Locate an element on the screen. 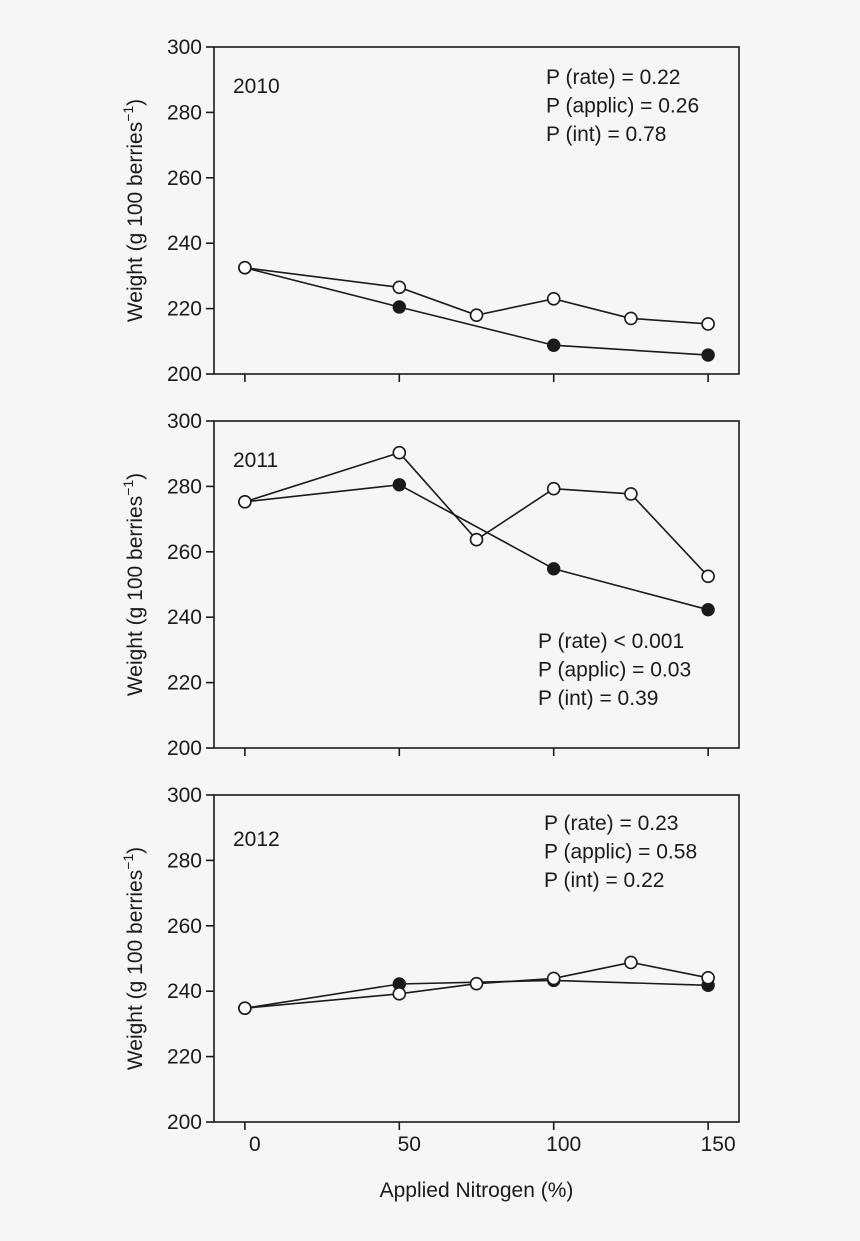 The image size is (860, 1241). x-tick-label: 150 is located at coordinates (718, 1144).